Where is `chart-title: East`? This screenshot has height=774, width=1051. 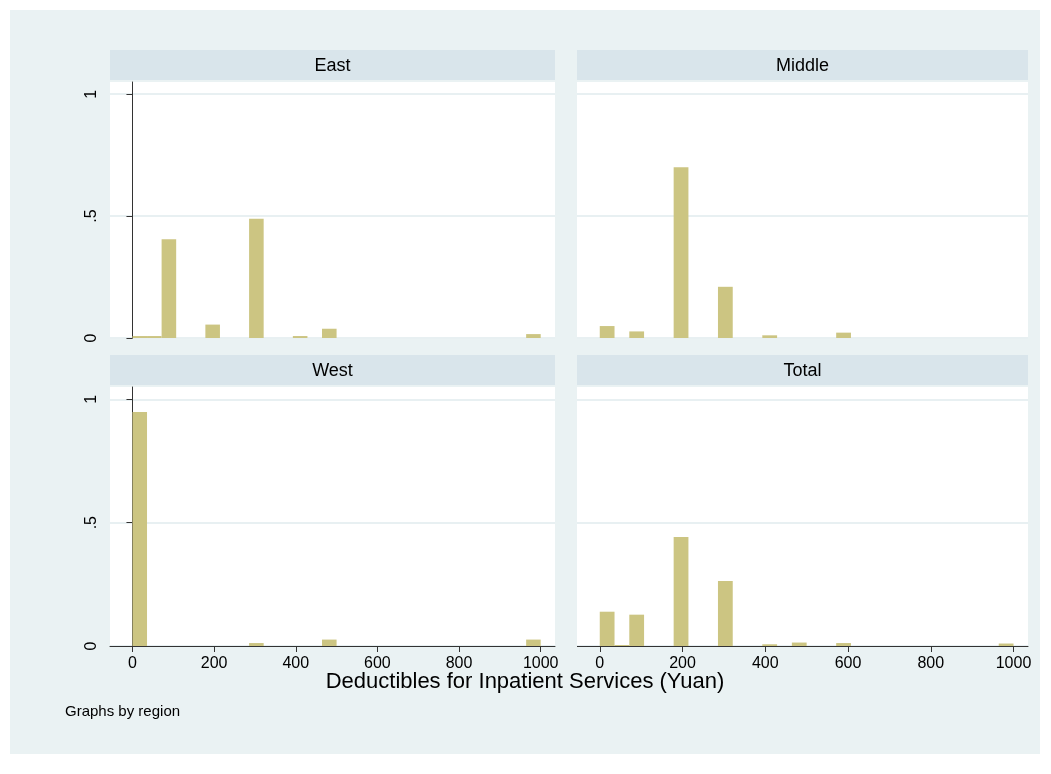
chart-title: East is located at coordinates (332, 65).